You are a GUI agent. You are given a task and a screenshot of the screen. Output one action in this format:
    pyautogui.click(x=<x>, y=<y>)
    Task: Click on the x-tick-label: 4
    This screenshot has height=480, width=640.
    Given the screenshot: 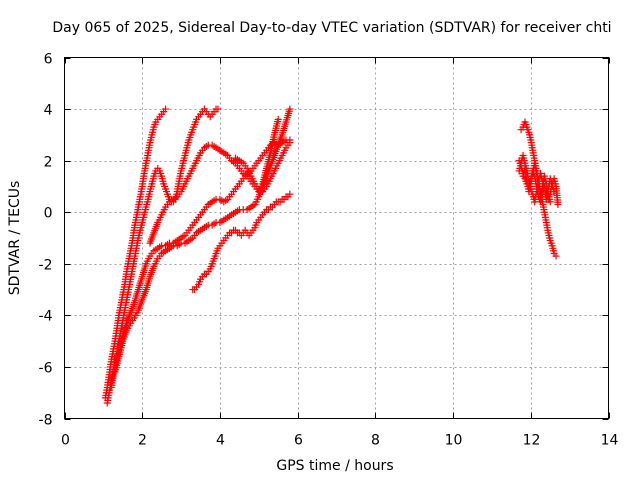 What is the action you would take?
    pyautogui.click(x=220, y=441)
    